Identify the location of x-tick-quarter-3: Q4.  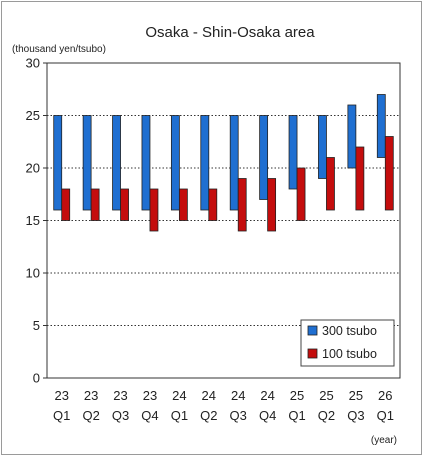
(149, 415).